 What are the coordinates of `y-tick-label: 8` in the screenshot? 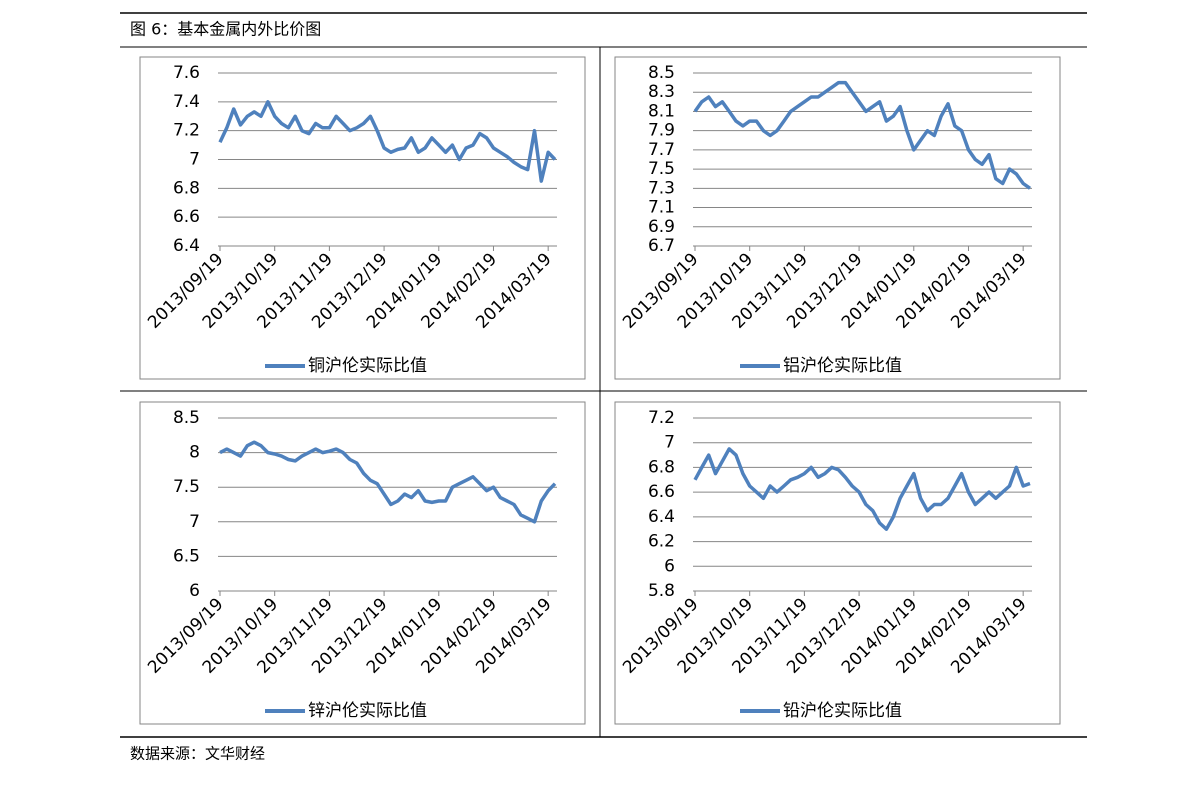 It's located at (194, 453).